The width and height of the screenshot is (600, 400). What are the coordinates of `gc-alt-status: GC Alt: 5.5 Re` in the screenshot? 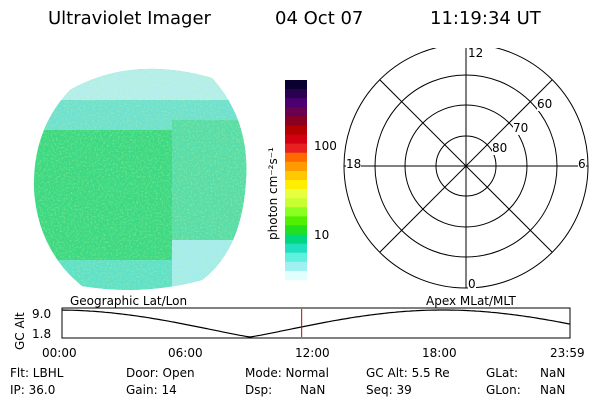 It's located at (408, 373).